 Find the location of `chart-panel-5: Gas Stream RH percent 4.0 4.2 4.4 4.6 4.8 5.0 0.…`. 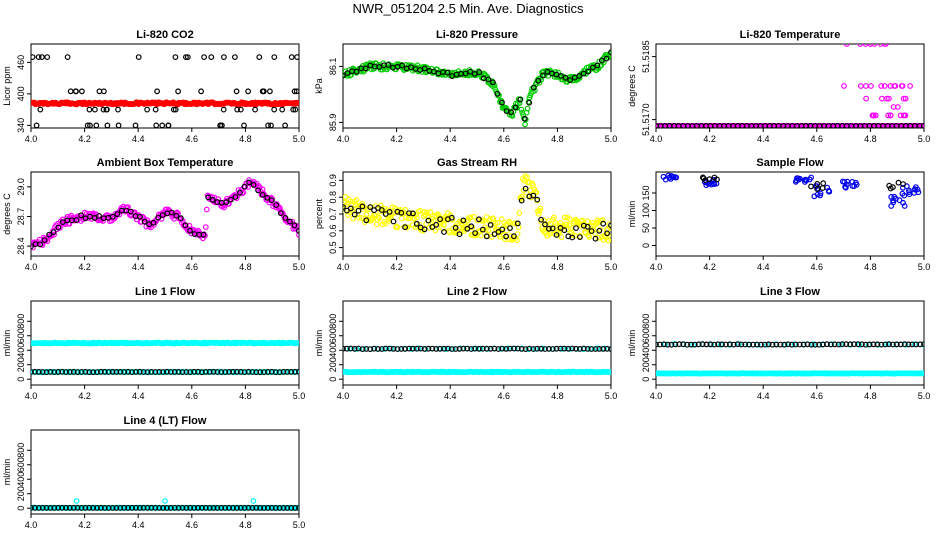

chart-panel-5: Gas Stream RH percent 4.0 4.2 4.4 4.6 4.8 5.0 0.… is located at coordinates (465, 214).